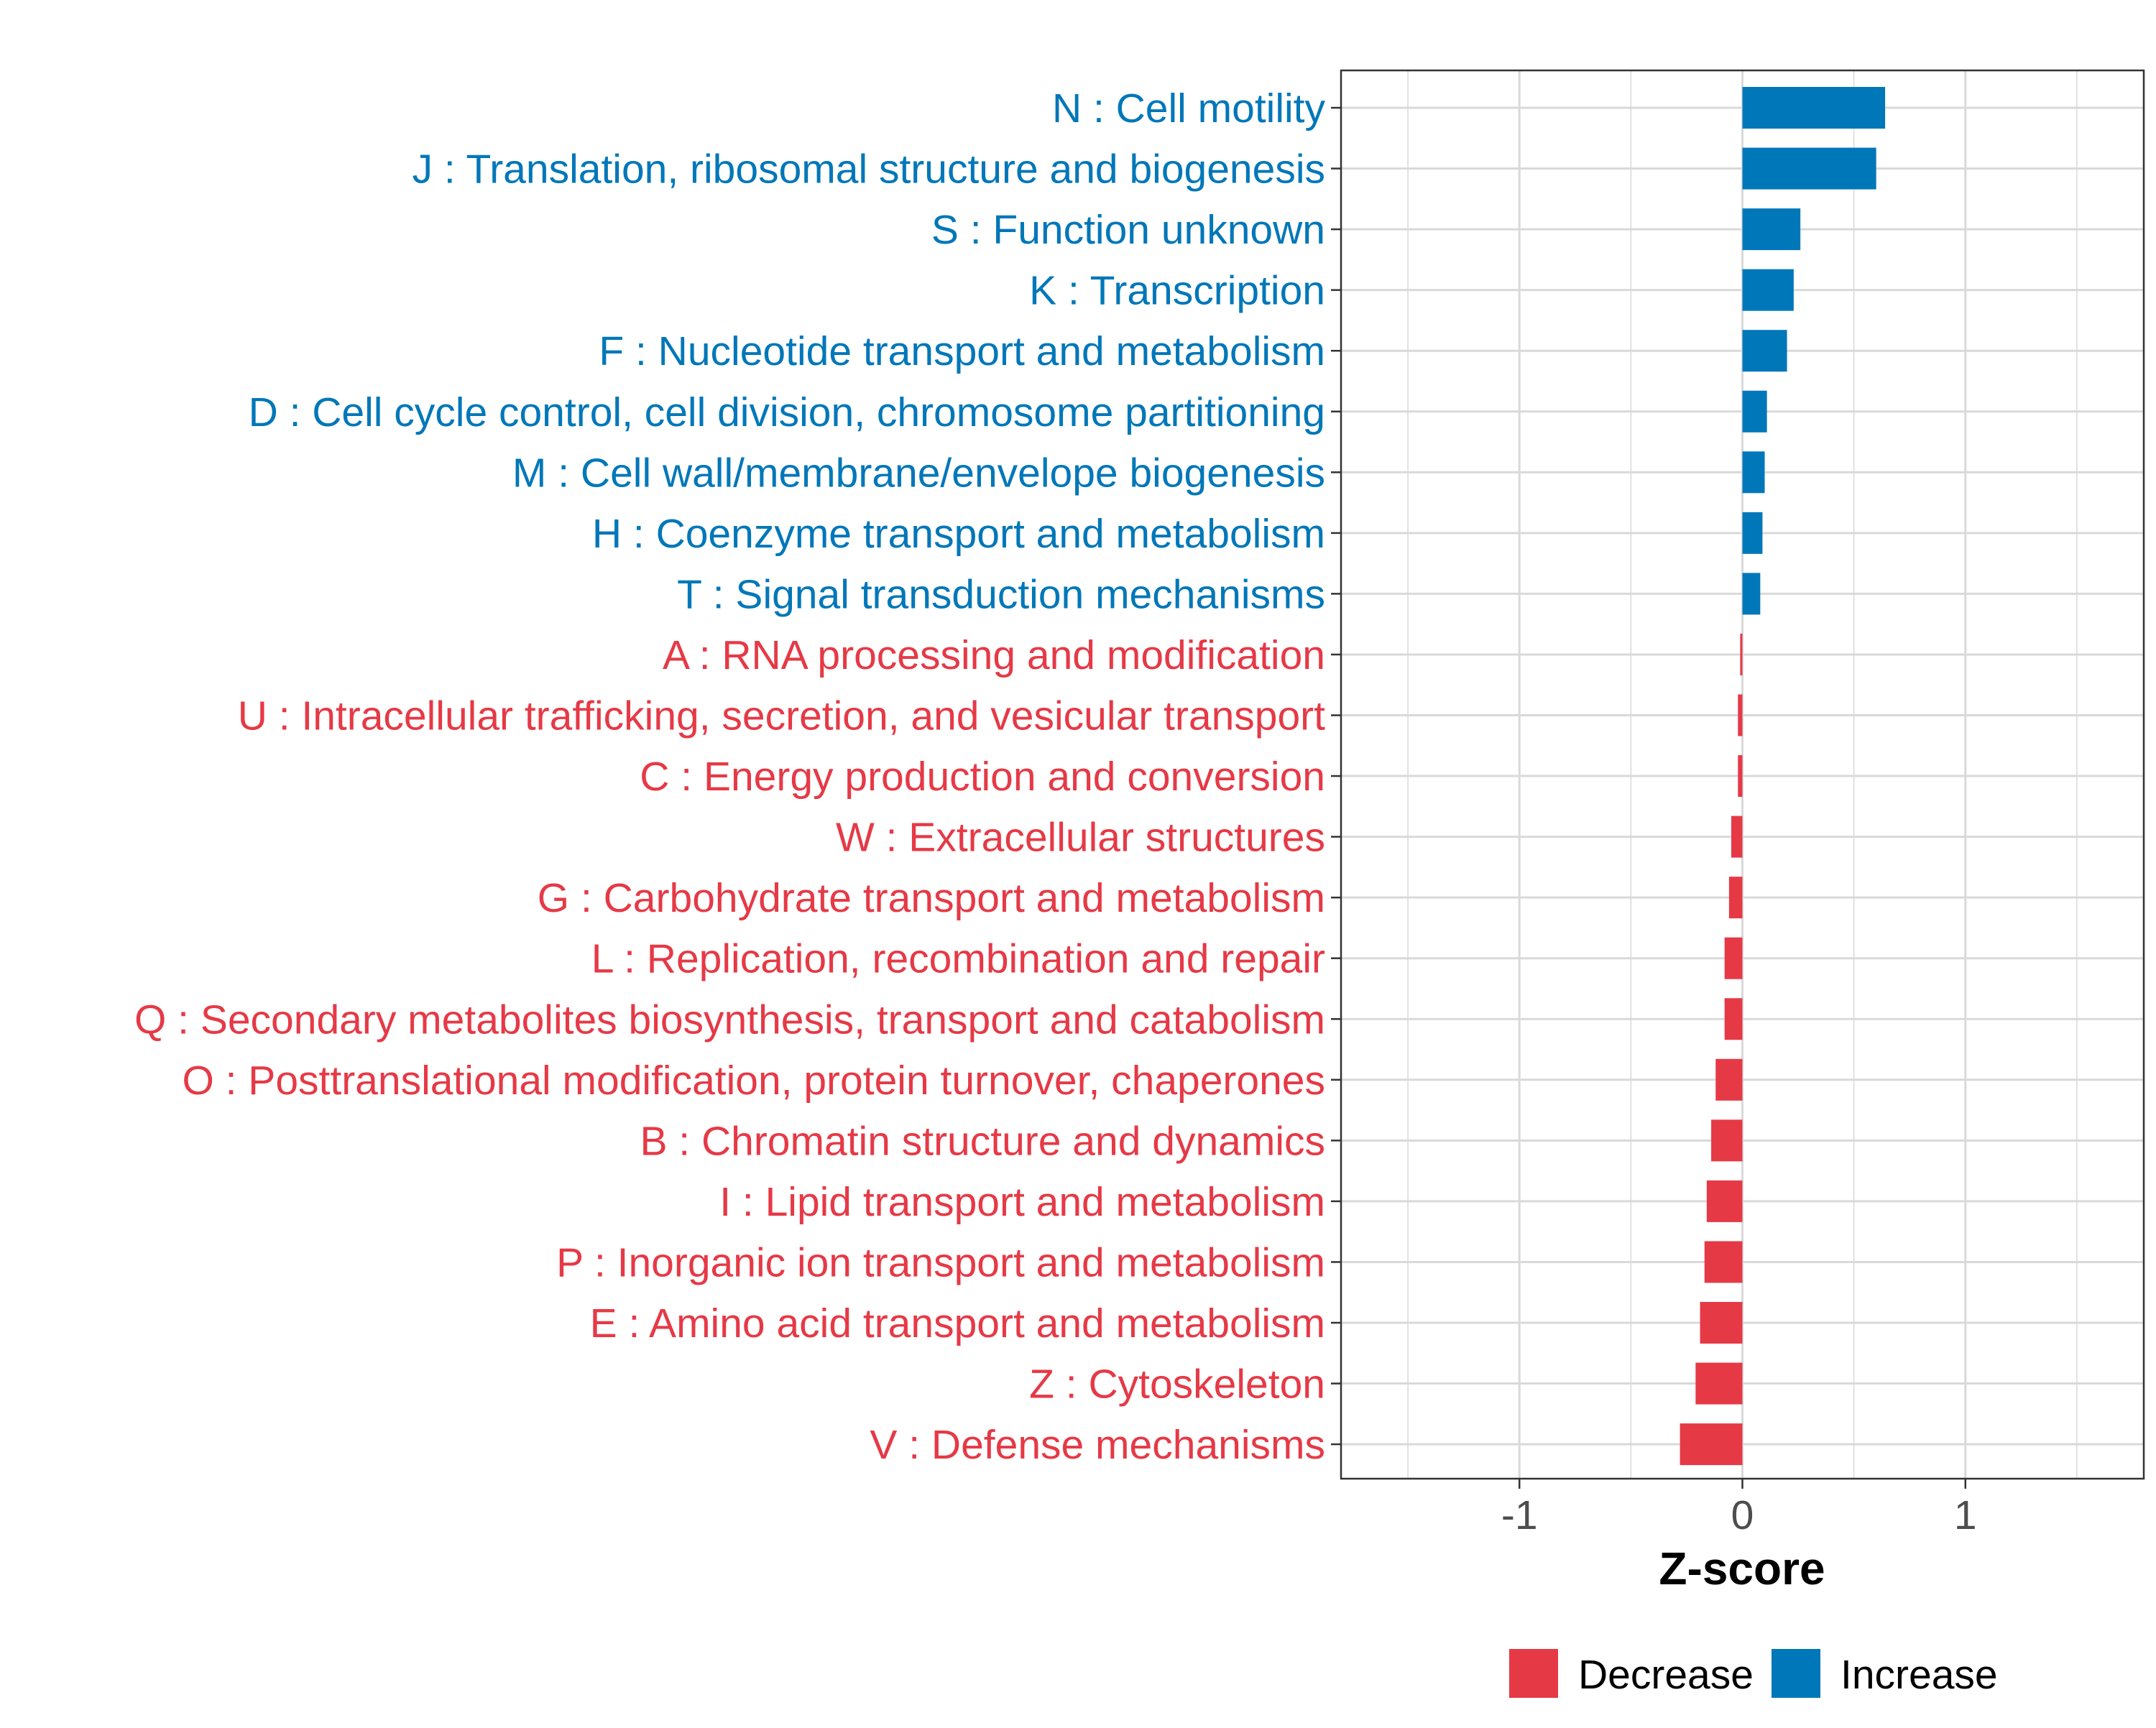 This screenshot has height=1728, width=2156. Describe the element at coordinates (983, 777) in the screenshot. I see `y-tick-label: C : Energy production and conversion` at that location.